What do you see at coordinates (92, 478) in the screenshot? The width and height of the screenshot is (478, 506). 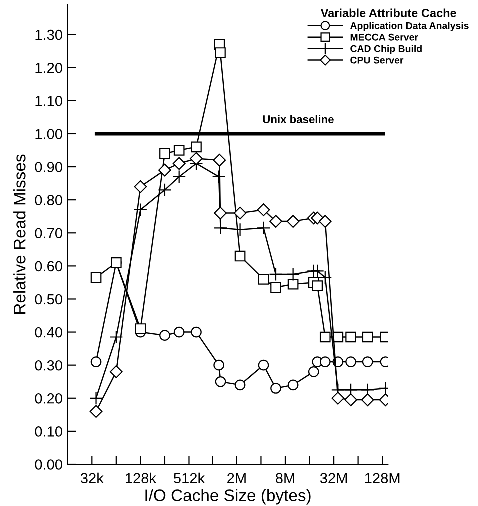 I see `x-tick-label: 32k` at bounding box center [92, 478].